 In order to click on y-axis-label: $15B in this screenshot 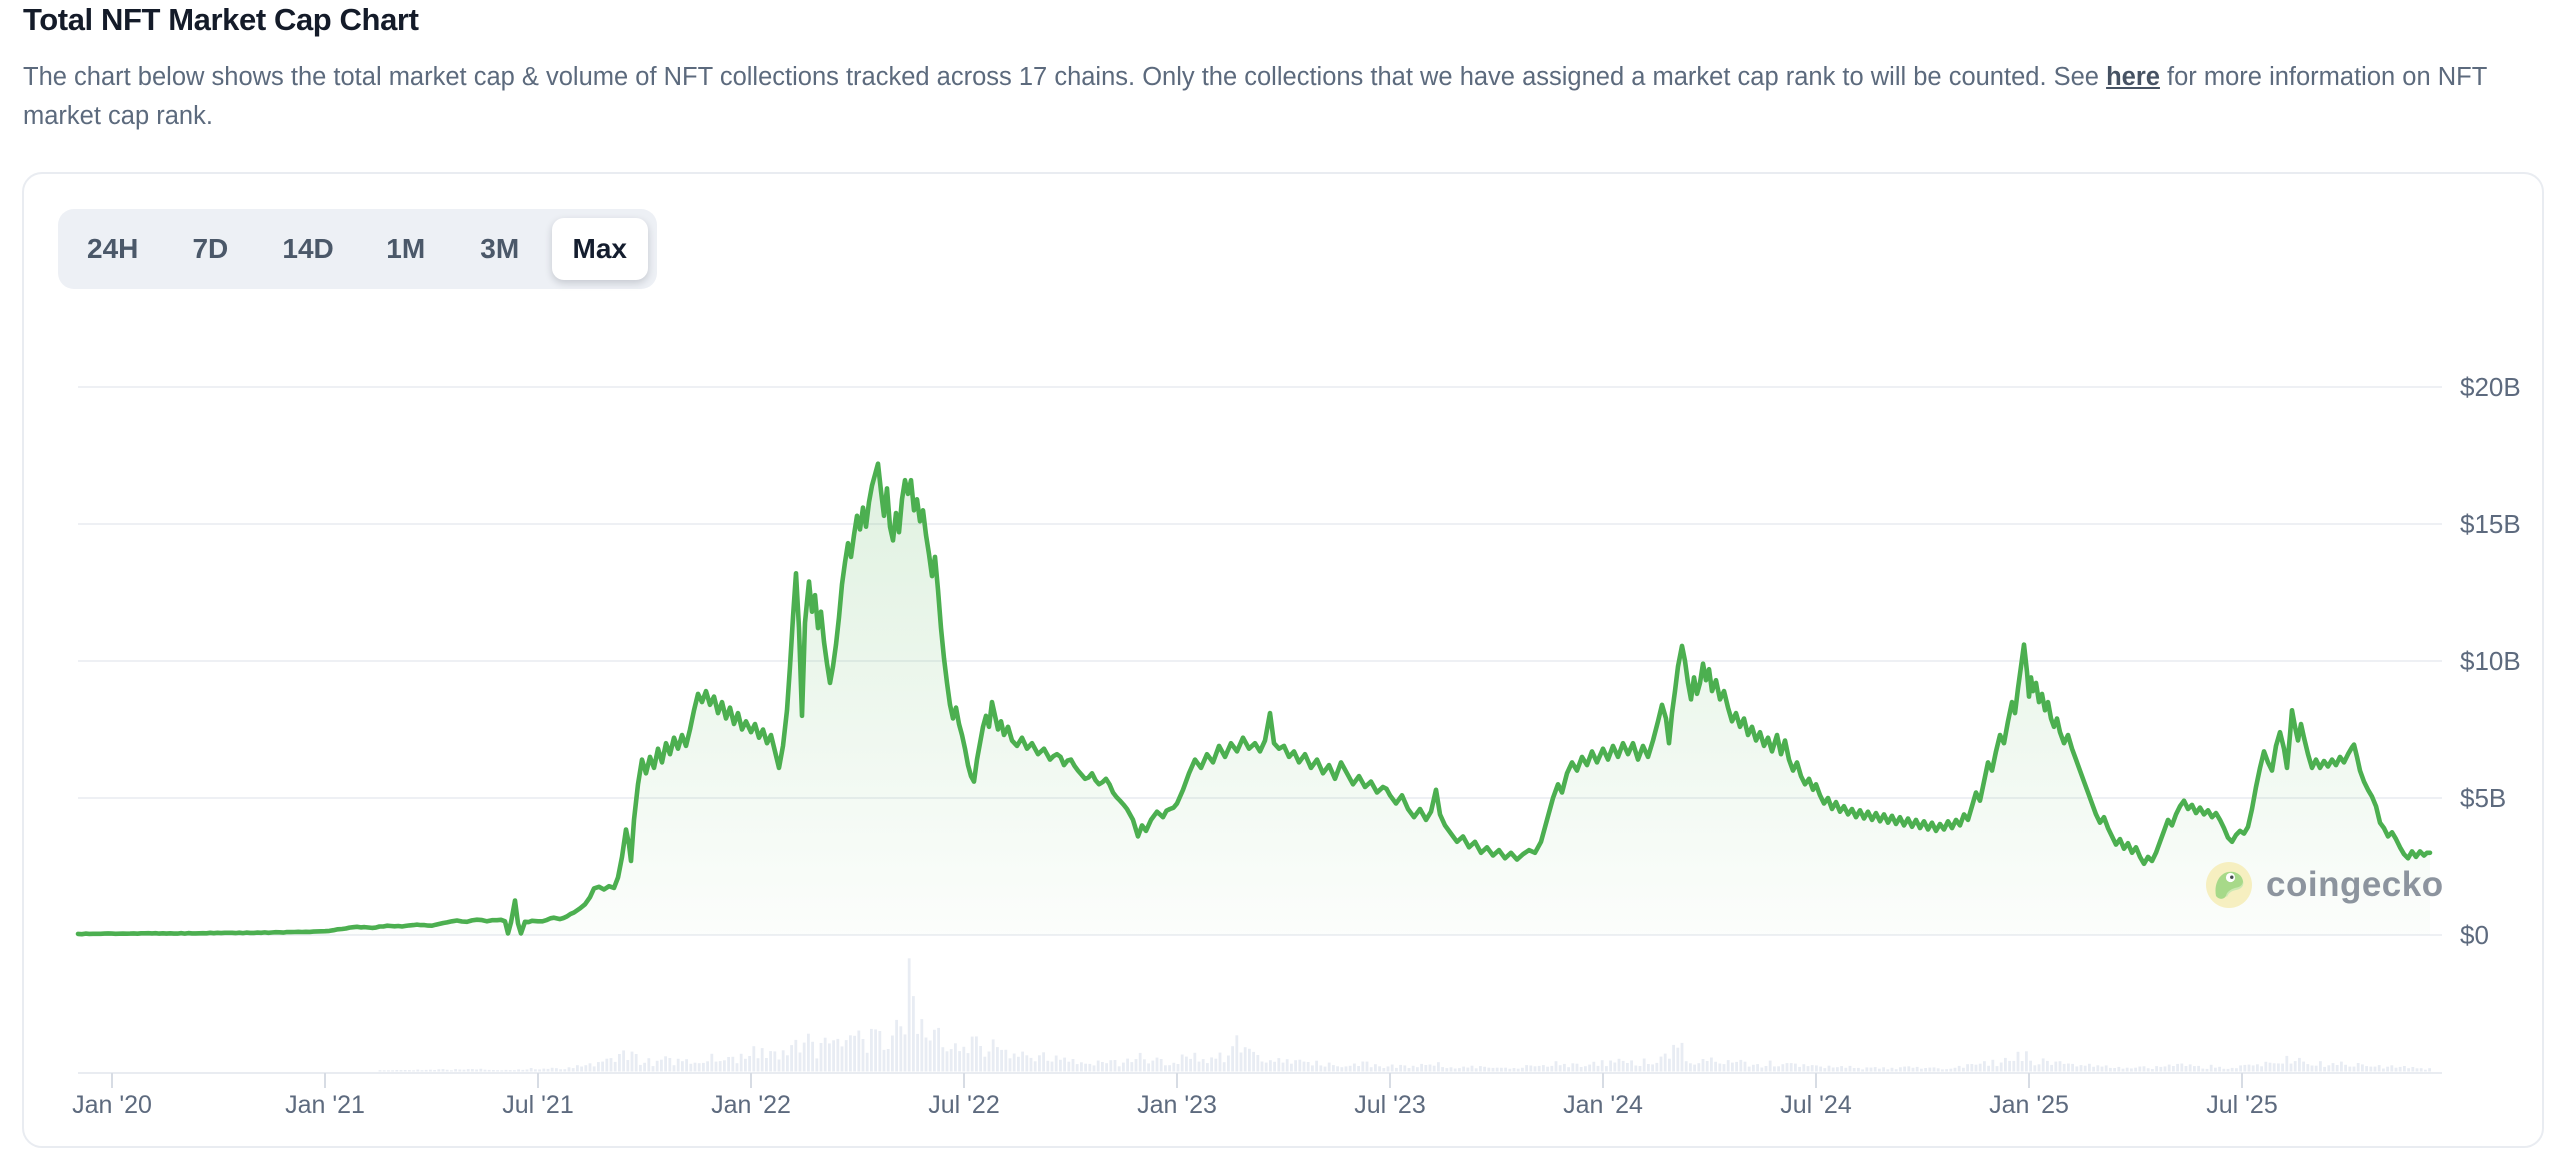, I will do `click(2490, 524)`.